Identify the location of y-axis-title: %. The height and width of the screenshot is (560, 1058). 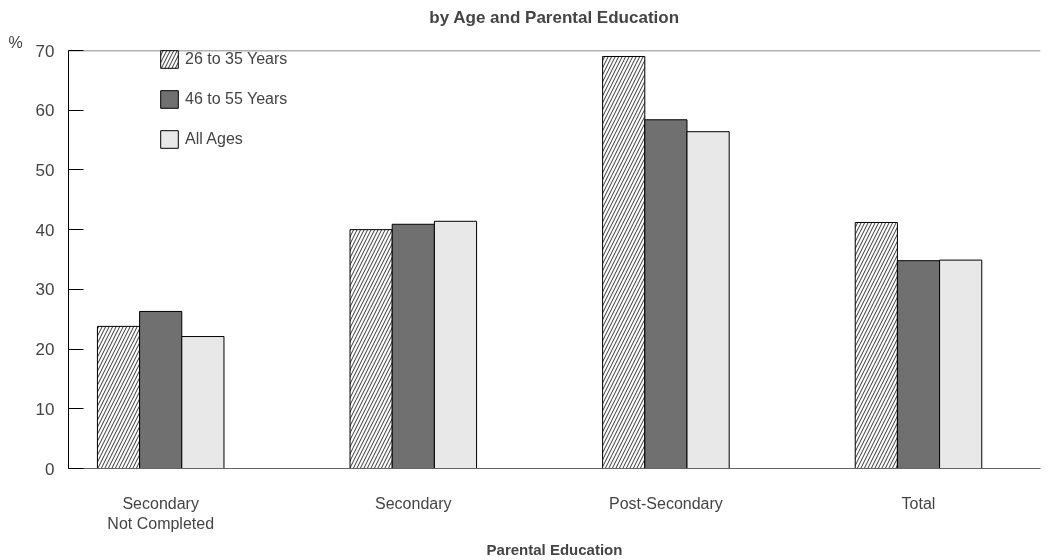
(15, 42).